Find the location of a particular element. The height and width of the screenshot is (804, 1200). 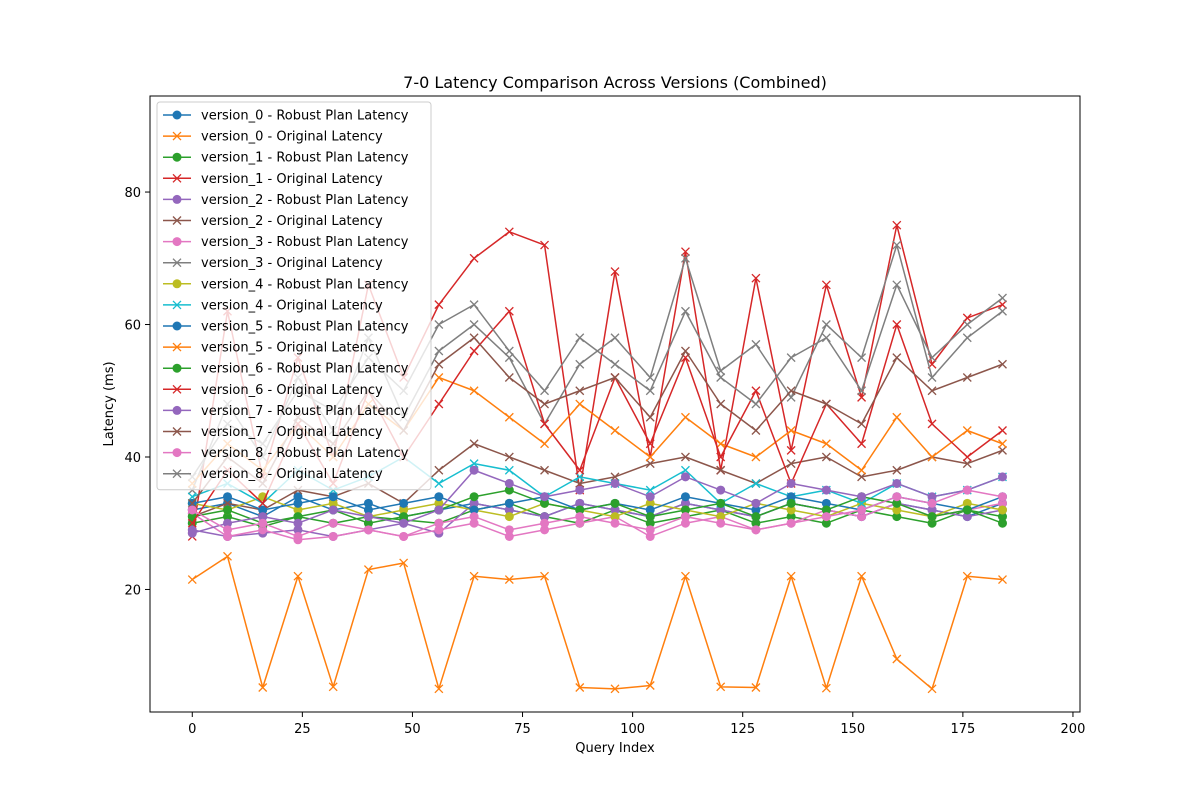

legend-label: version_3 - Robust Plan Latency is located at coordinates (305, 242).